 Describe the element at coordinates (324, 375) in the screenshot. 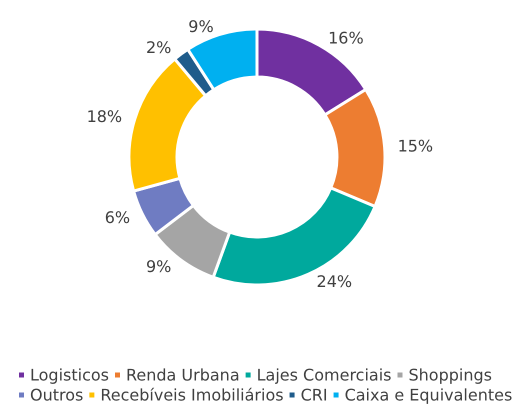

I see `legend-label: Lajes Comerciais` at that location.